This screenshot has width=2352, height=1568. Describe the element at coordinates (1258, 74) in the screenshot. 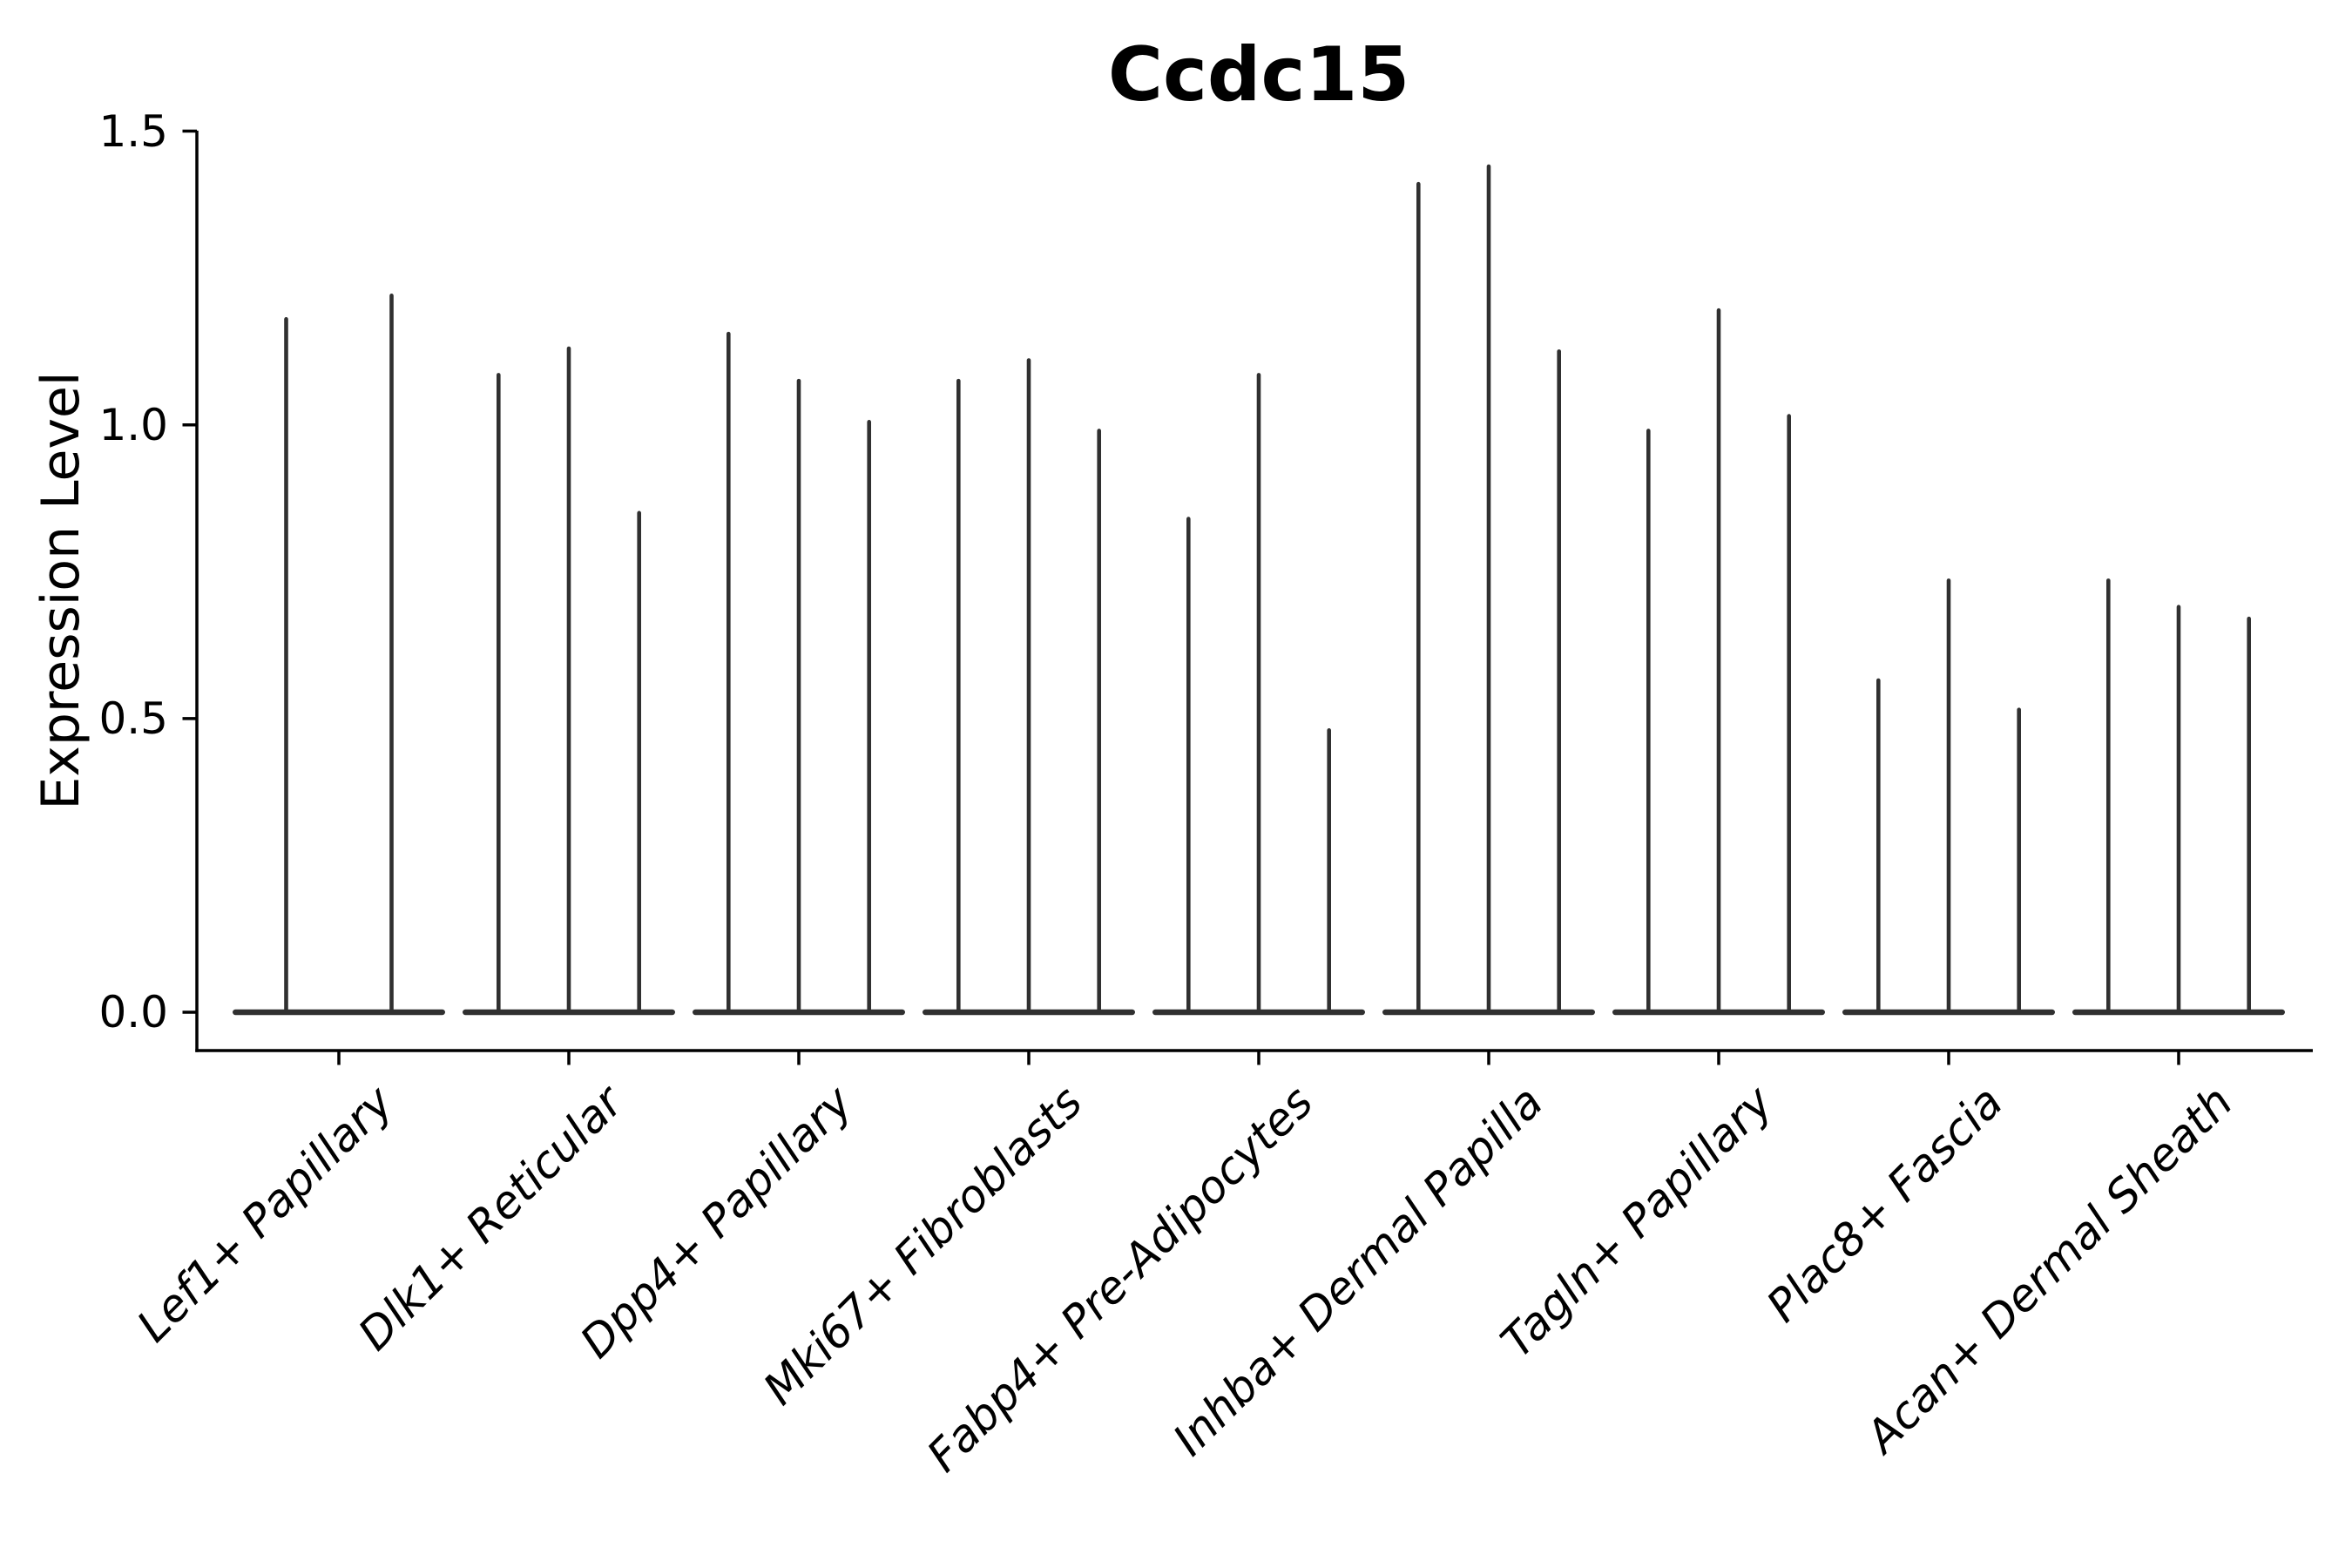

I see `chart-title: Ccdc15` at that location.